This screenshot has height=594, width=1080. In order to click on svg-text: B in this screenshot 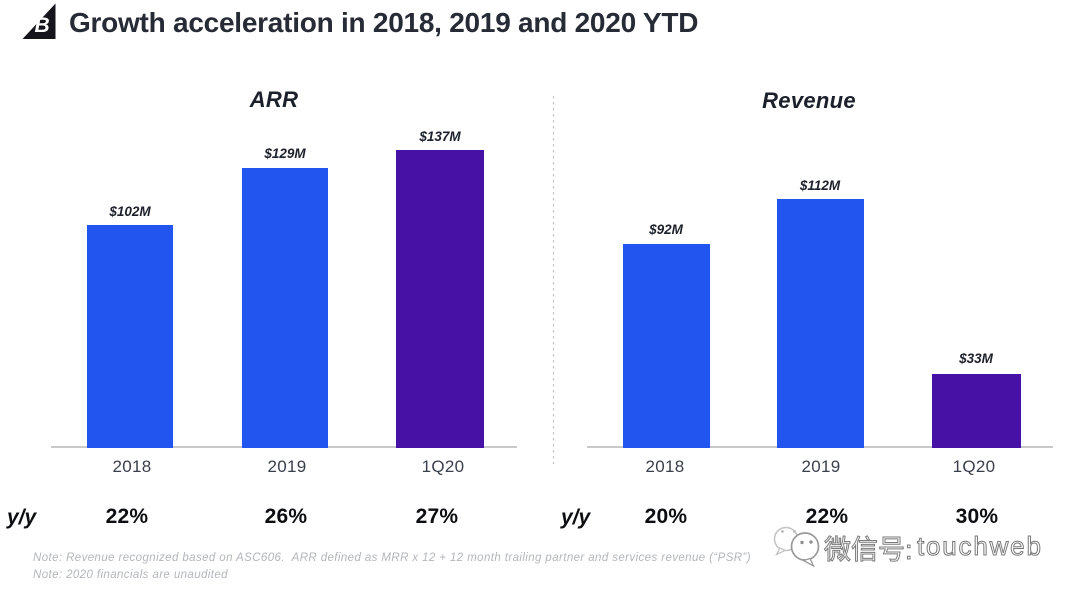, I will do `click(42, 25)`.